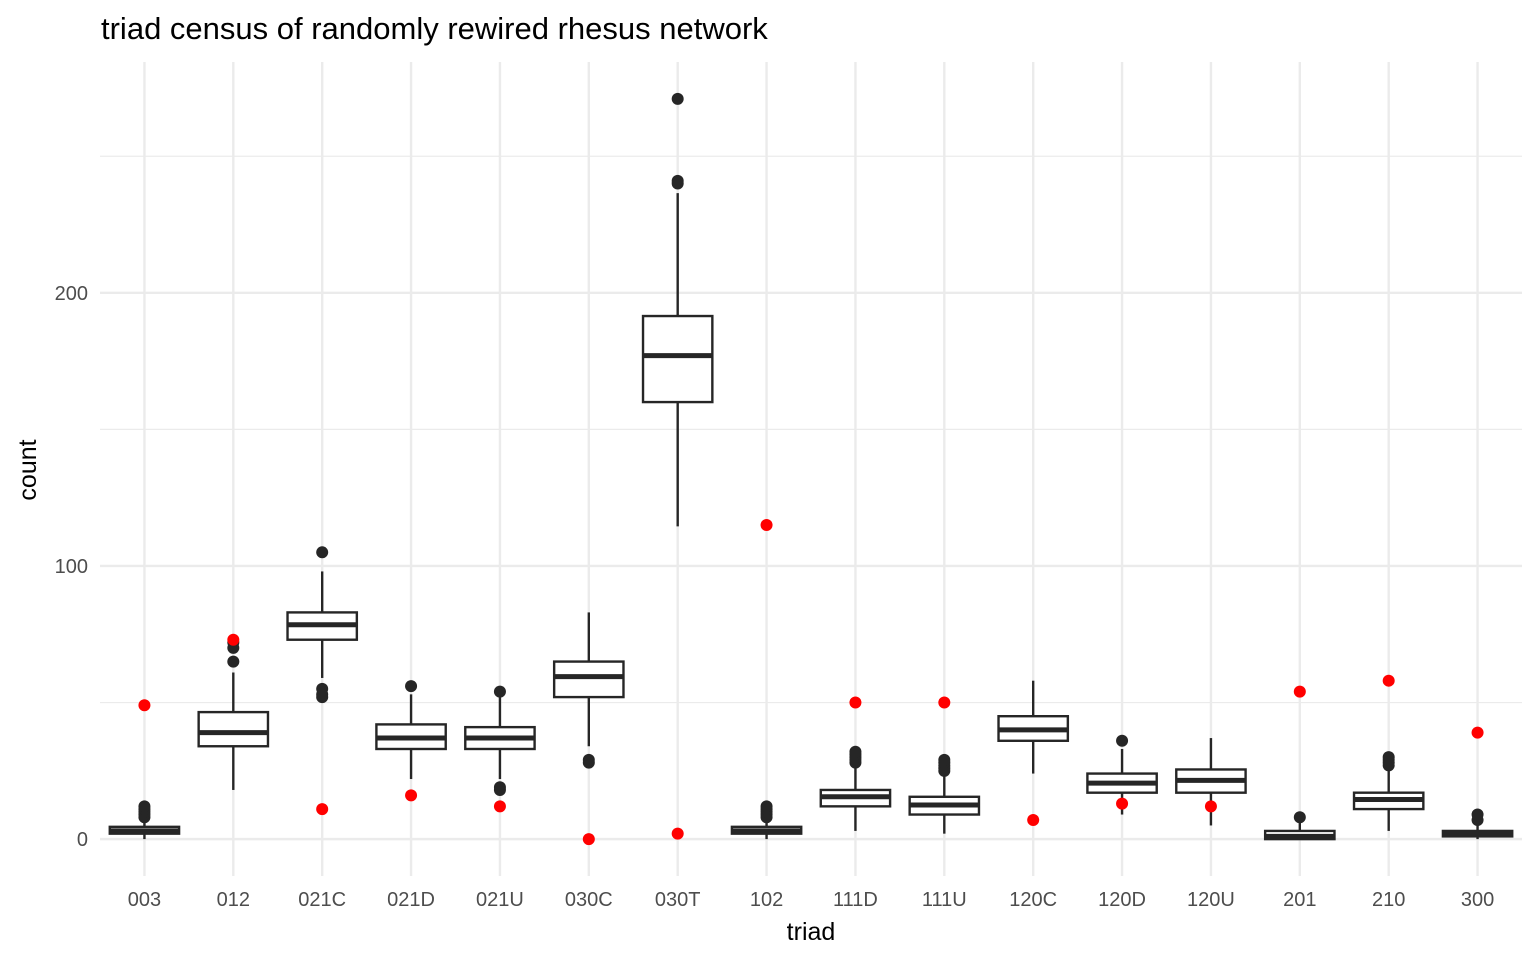 Image resolution: width=1536 pixels, height=965 pixels. What do you see at coordinates (1122, 803) in the screenshot?
I see `observed-point-120D` at bounding box center [1122, 803].